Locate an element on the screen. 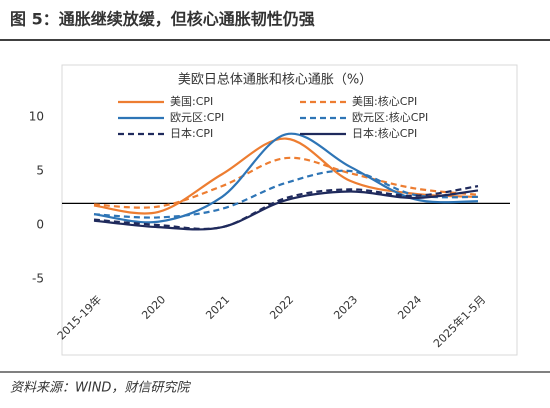 The image size is (550, 408). legend-label: 欧元区:核心CPI is located at coordinates (390, 117).